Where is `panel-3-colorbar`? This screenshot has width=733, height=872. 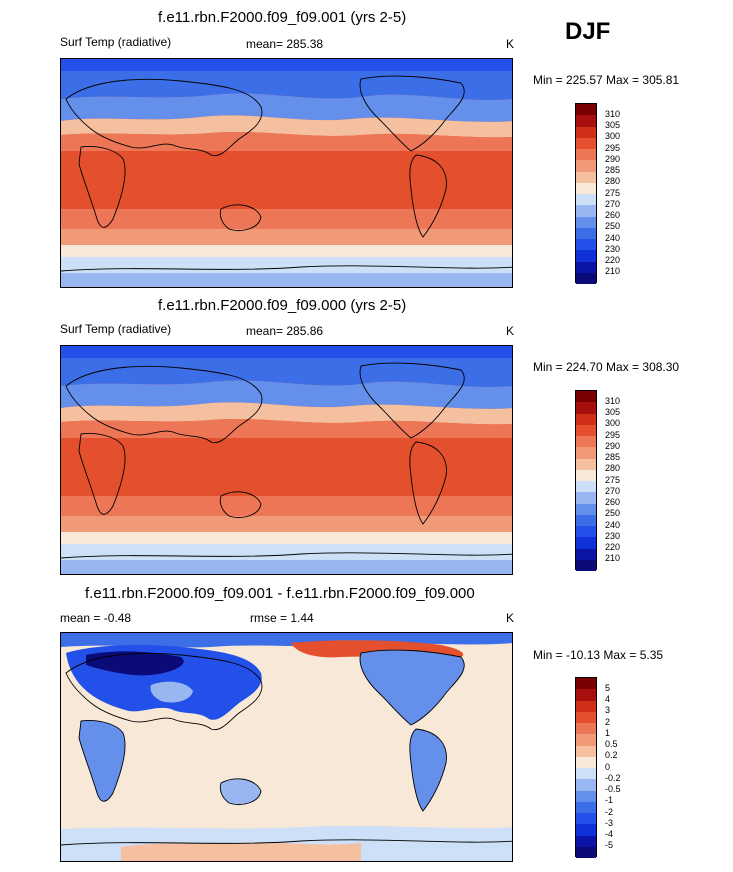 panel-3-colorbar is located at coordinates (586, 767).